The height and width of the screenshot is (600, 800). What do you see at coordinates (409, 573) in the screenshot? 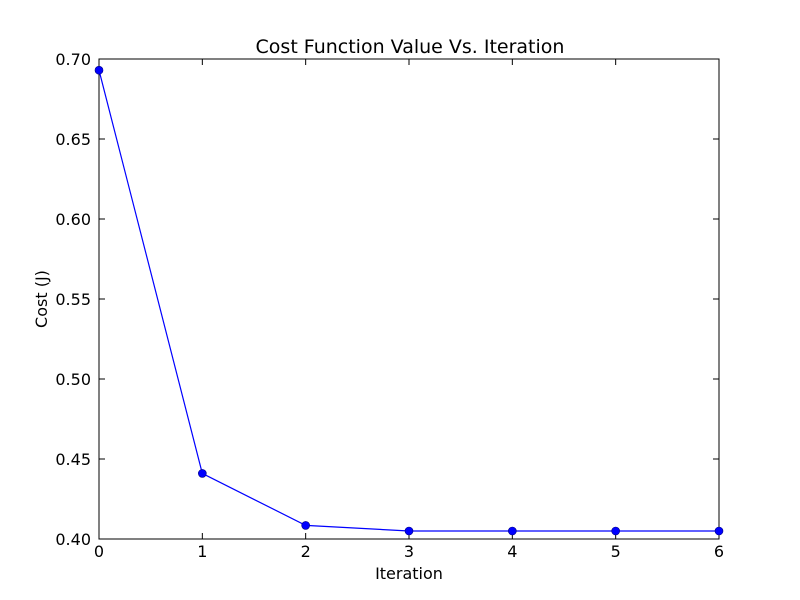
I see `x-axis-label: Iteration` at bounding box center [409, 573].